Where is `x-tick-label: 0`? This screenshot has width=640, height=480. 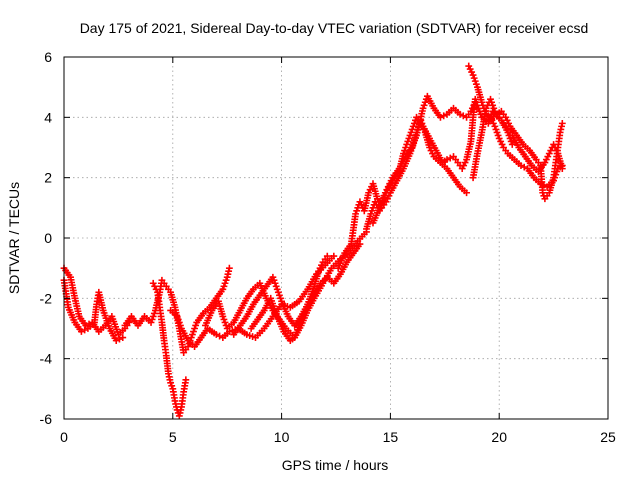 x-tick-label: 0 is located at coordinates (64, 437).